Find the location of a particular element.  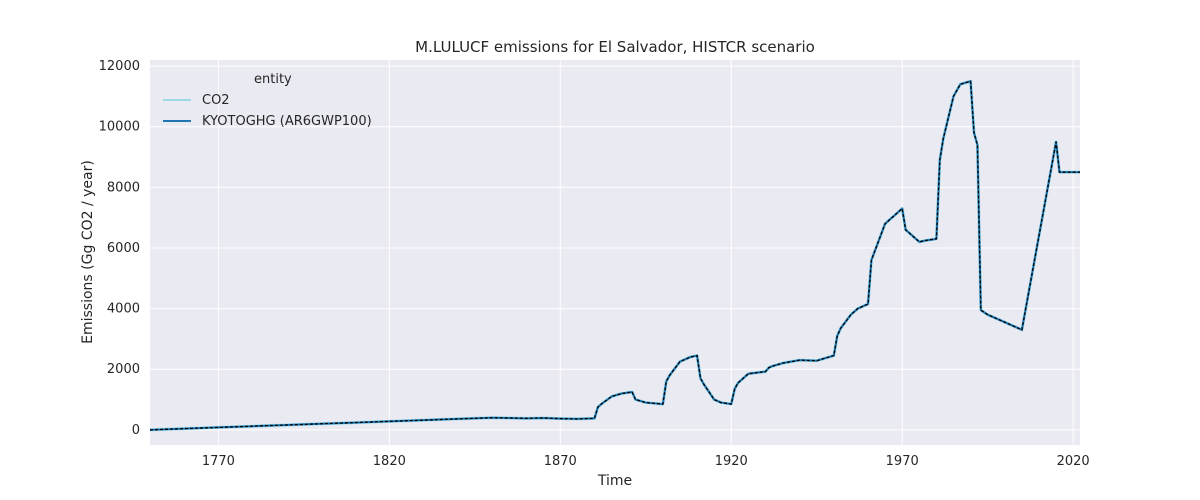

x-axis-ticks: 1770 1820 1870 1920 1970 2020 is located at coordinates (646, 461).